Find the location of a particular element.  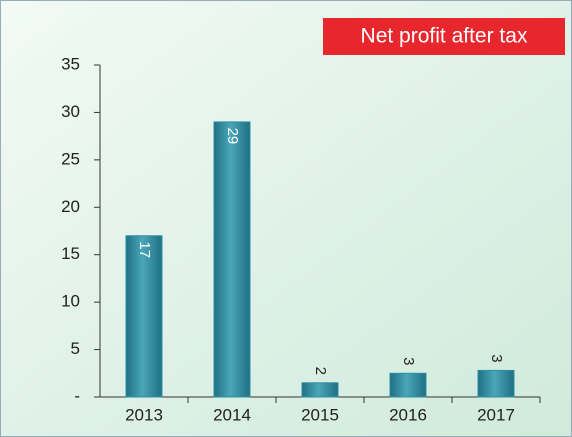

title-box is located at coordinates (444, 36).